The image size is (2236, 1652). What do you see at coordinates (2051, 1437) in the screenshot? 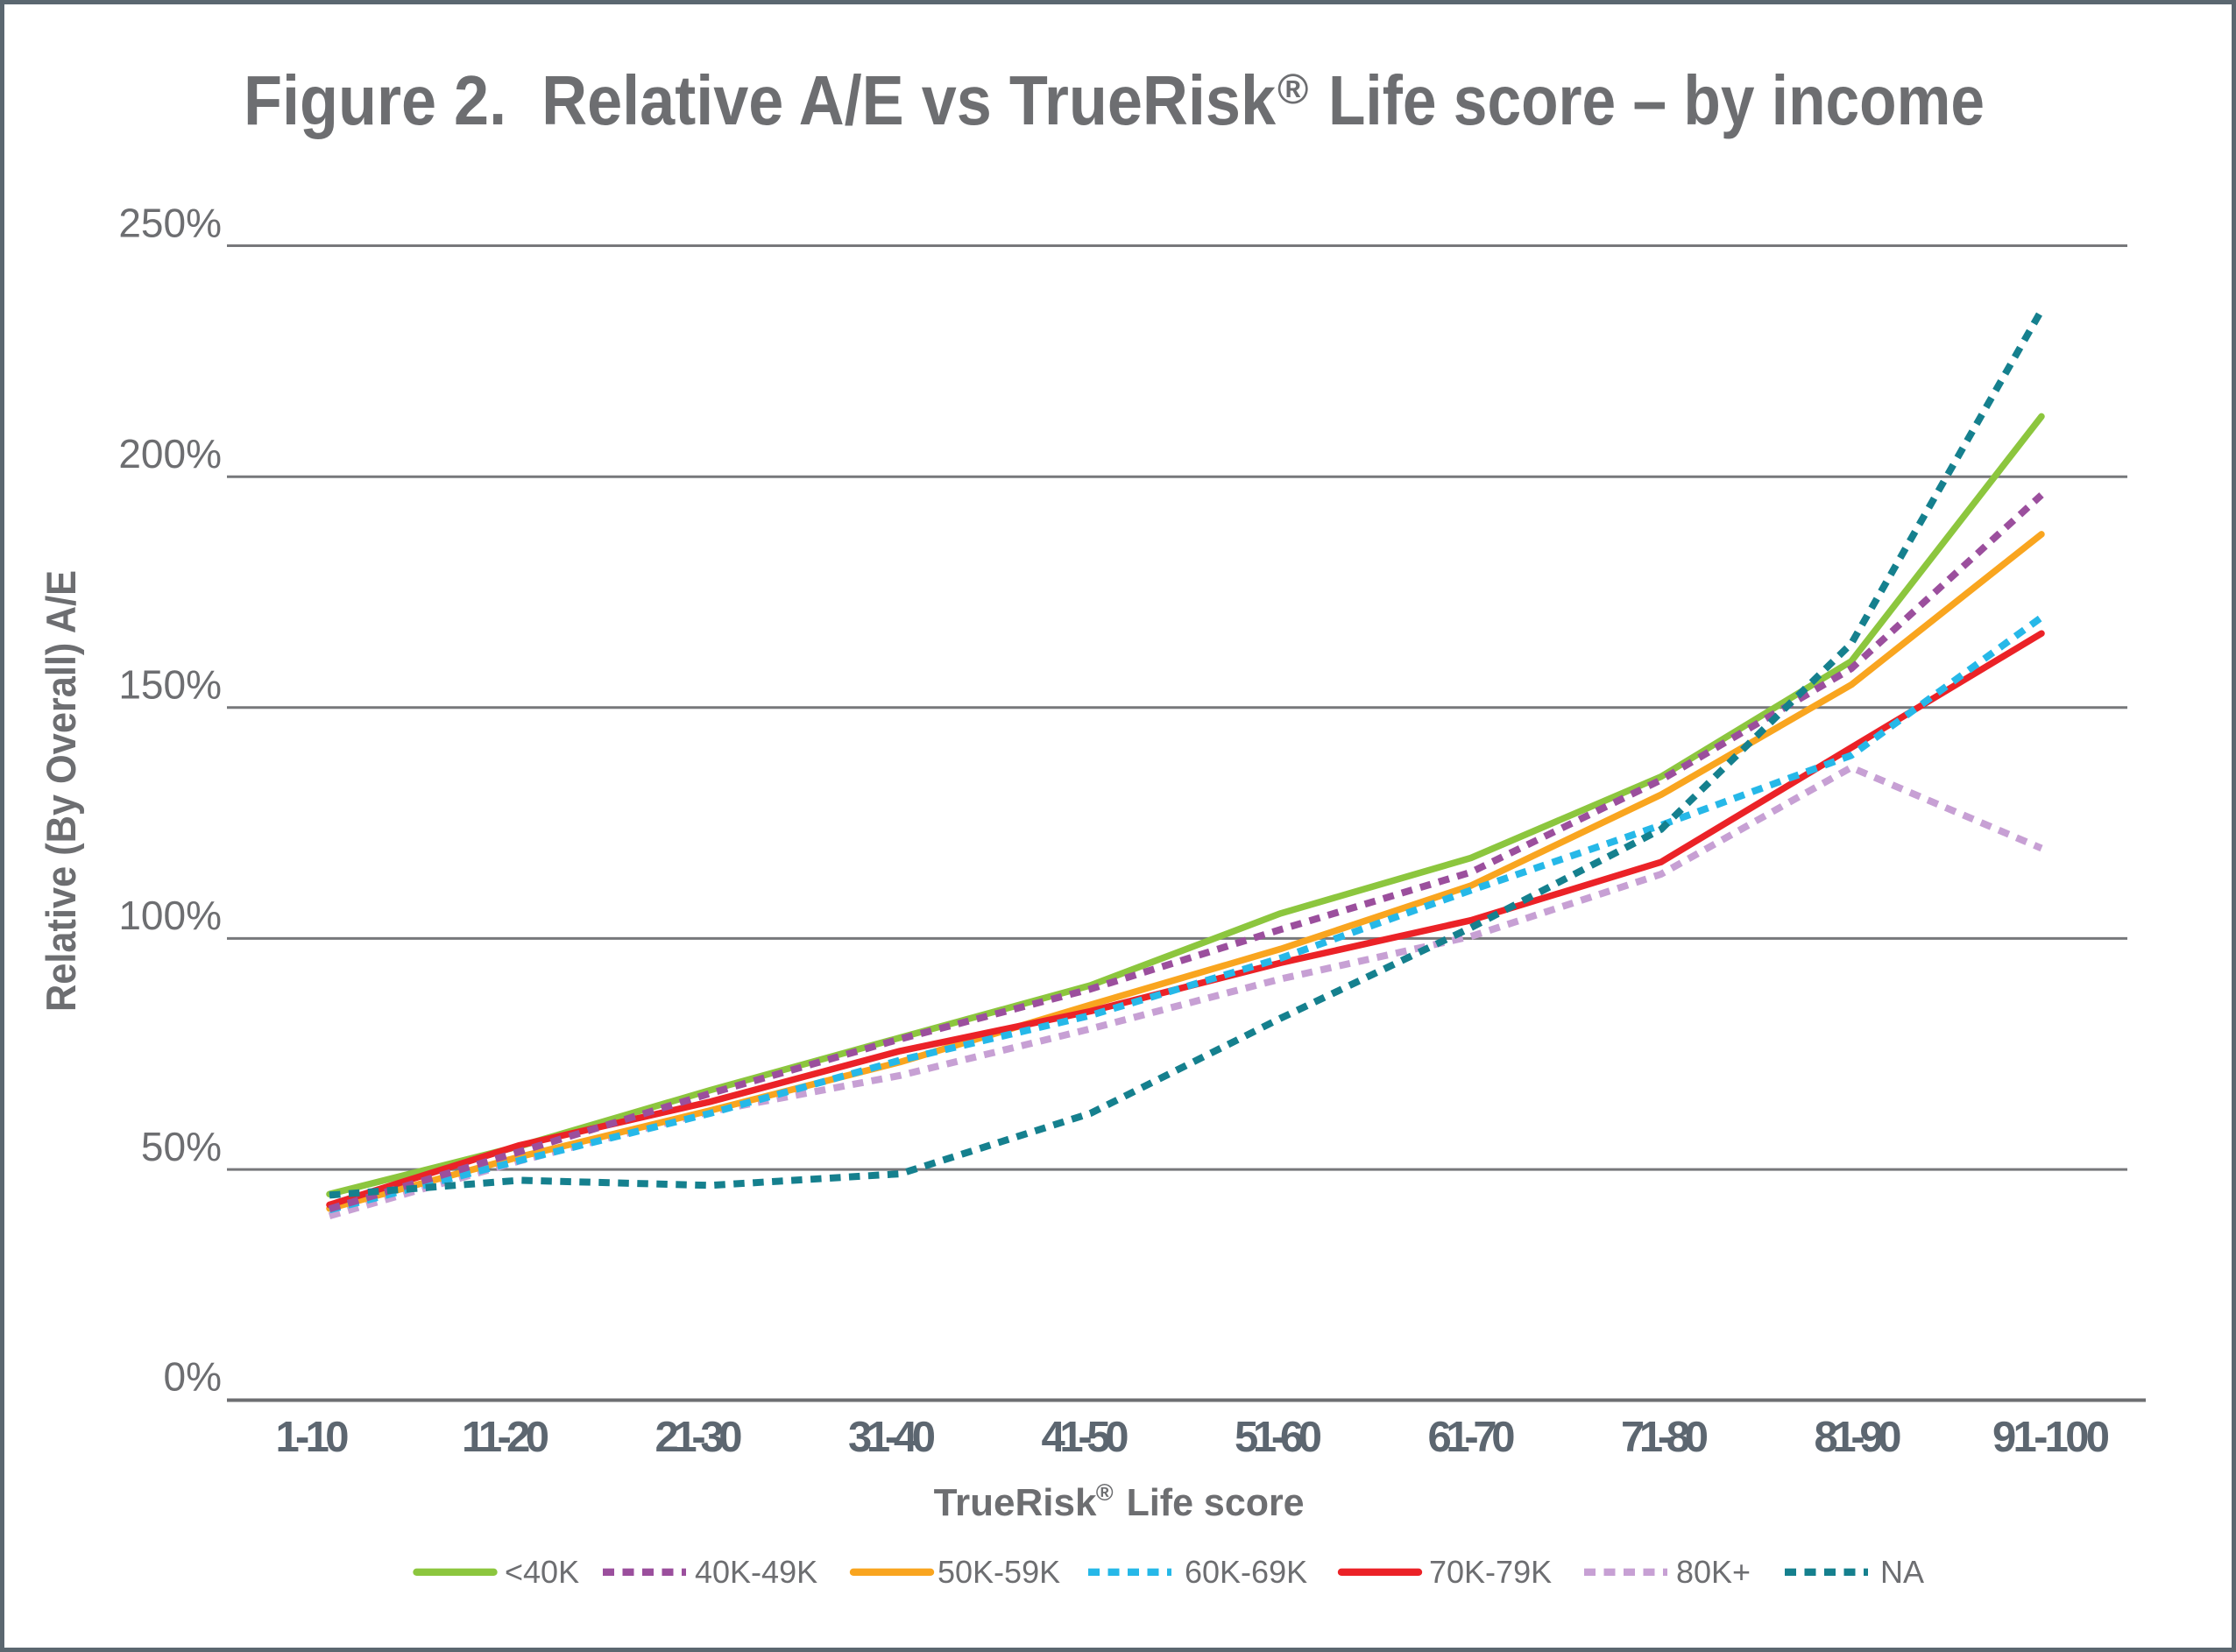
I see `svg-text: 91-100` at bounding box center [2051, 1437].